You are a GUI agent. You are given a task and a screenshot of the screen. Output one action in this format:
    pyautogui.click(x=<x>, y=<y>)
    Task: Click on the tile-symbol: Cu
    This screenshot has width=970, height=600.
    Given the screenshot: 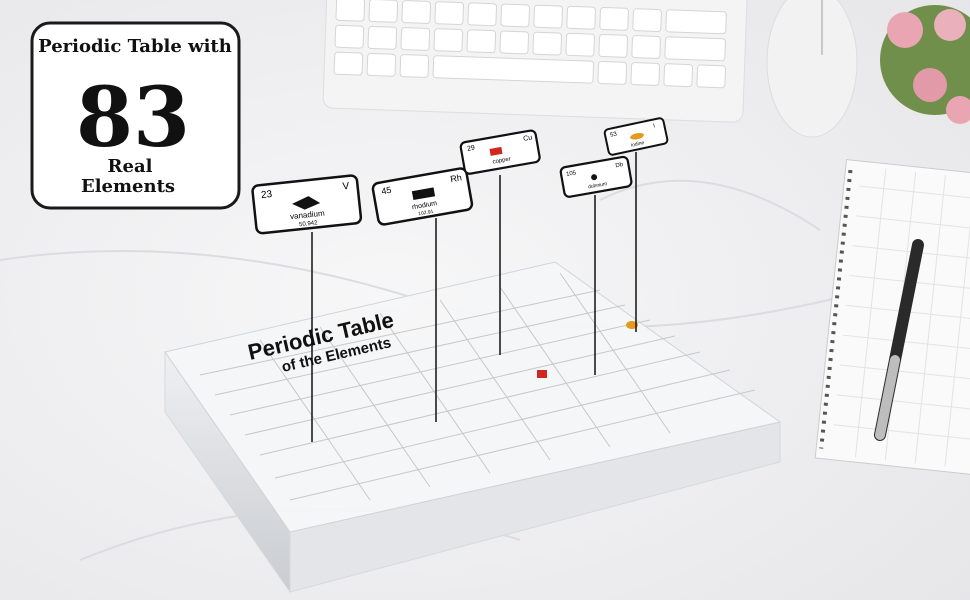 What is the action you would take?
    pyautogui.click(x=528, y=138)
    